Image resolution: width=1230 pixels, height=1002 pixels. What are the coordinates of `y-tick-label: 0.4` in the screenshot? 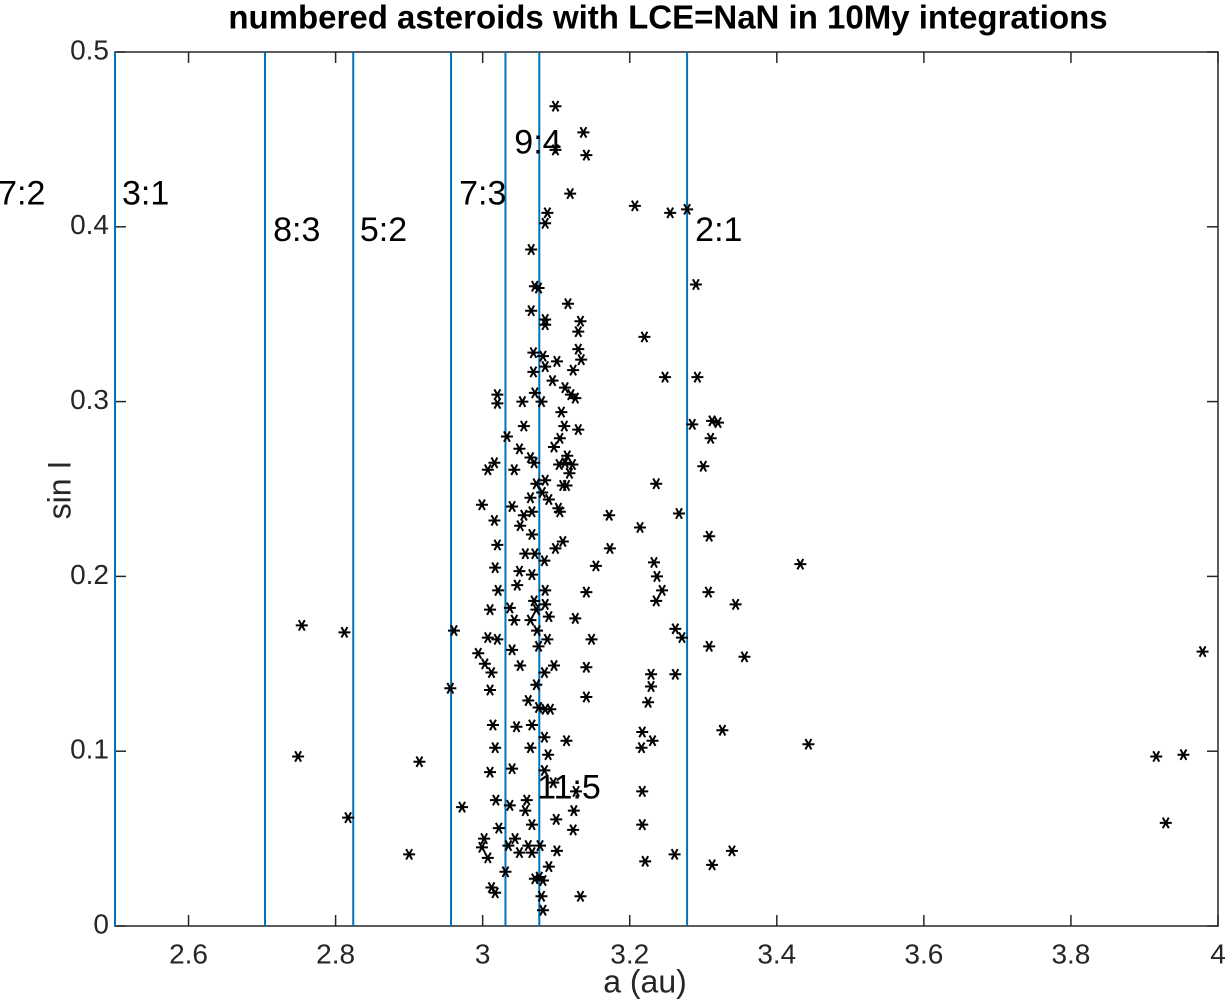 It's located at (89, 224).